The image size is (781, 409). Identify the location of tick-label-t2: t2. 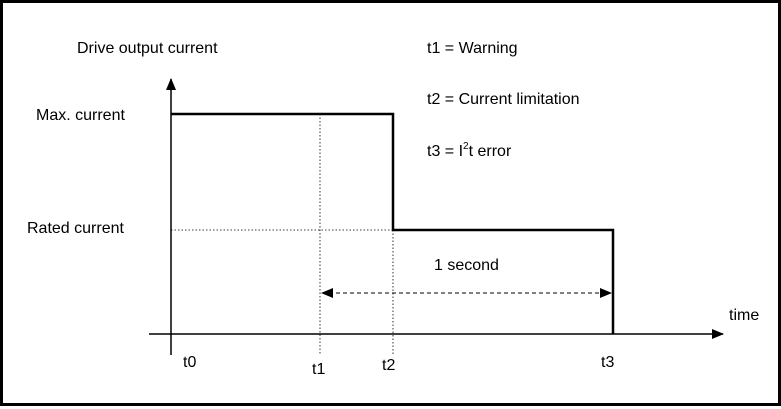
(388, 365).